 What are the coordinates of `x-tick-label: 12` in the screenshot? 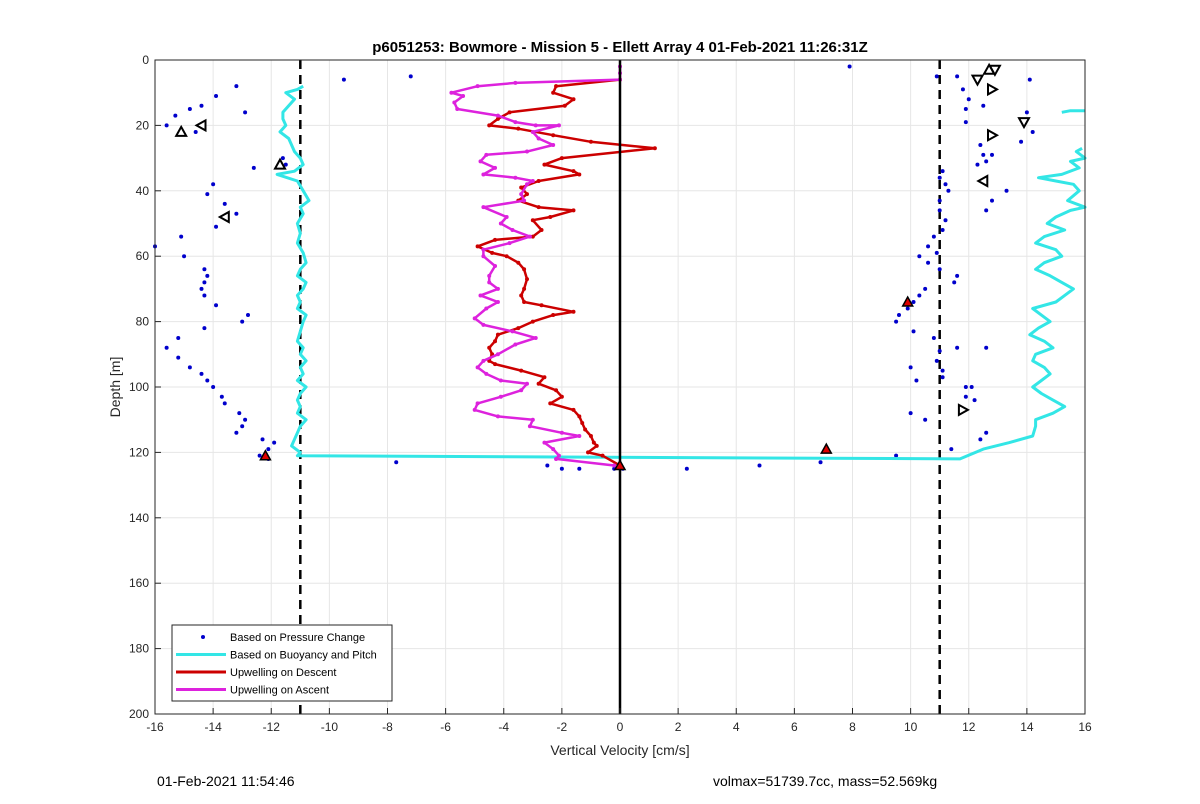 It's located at (969, 727).